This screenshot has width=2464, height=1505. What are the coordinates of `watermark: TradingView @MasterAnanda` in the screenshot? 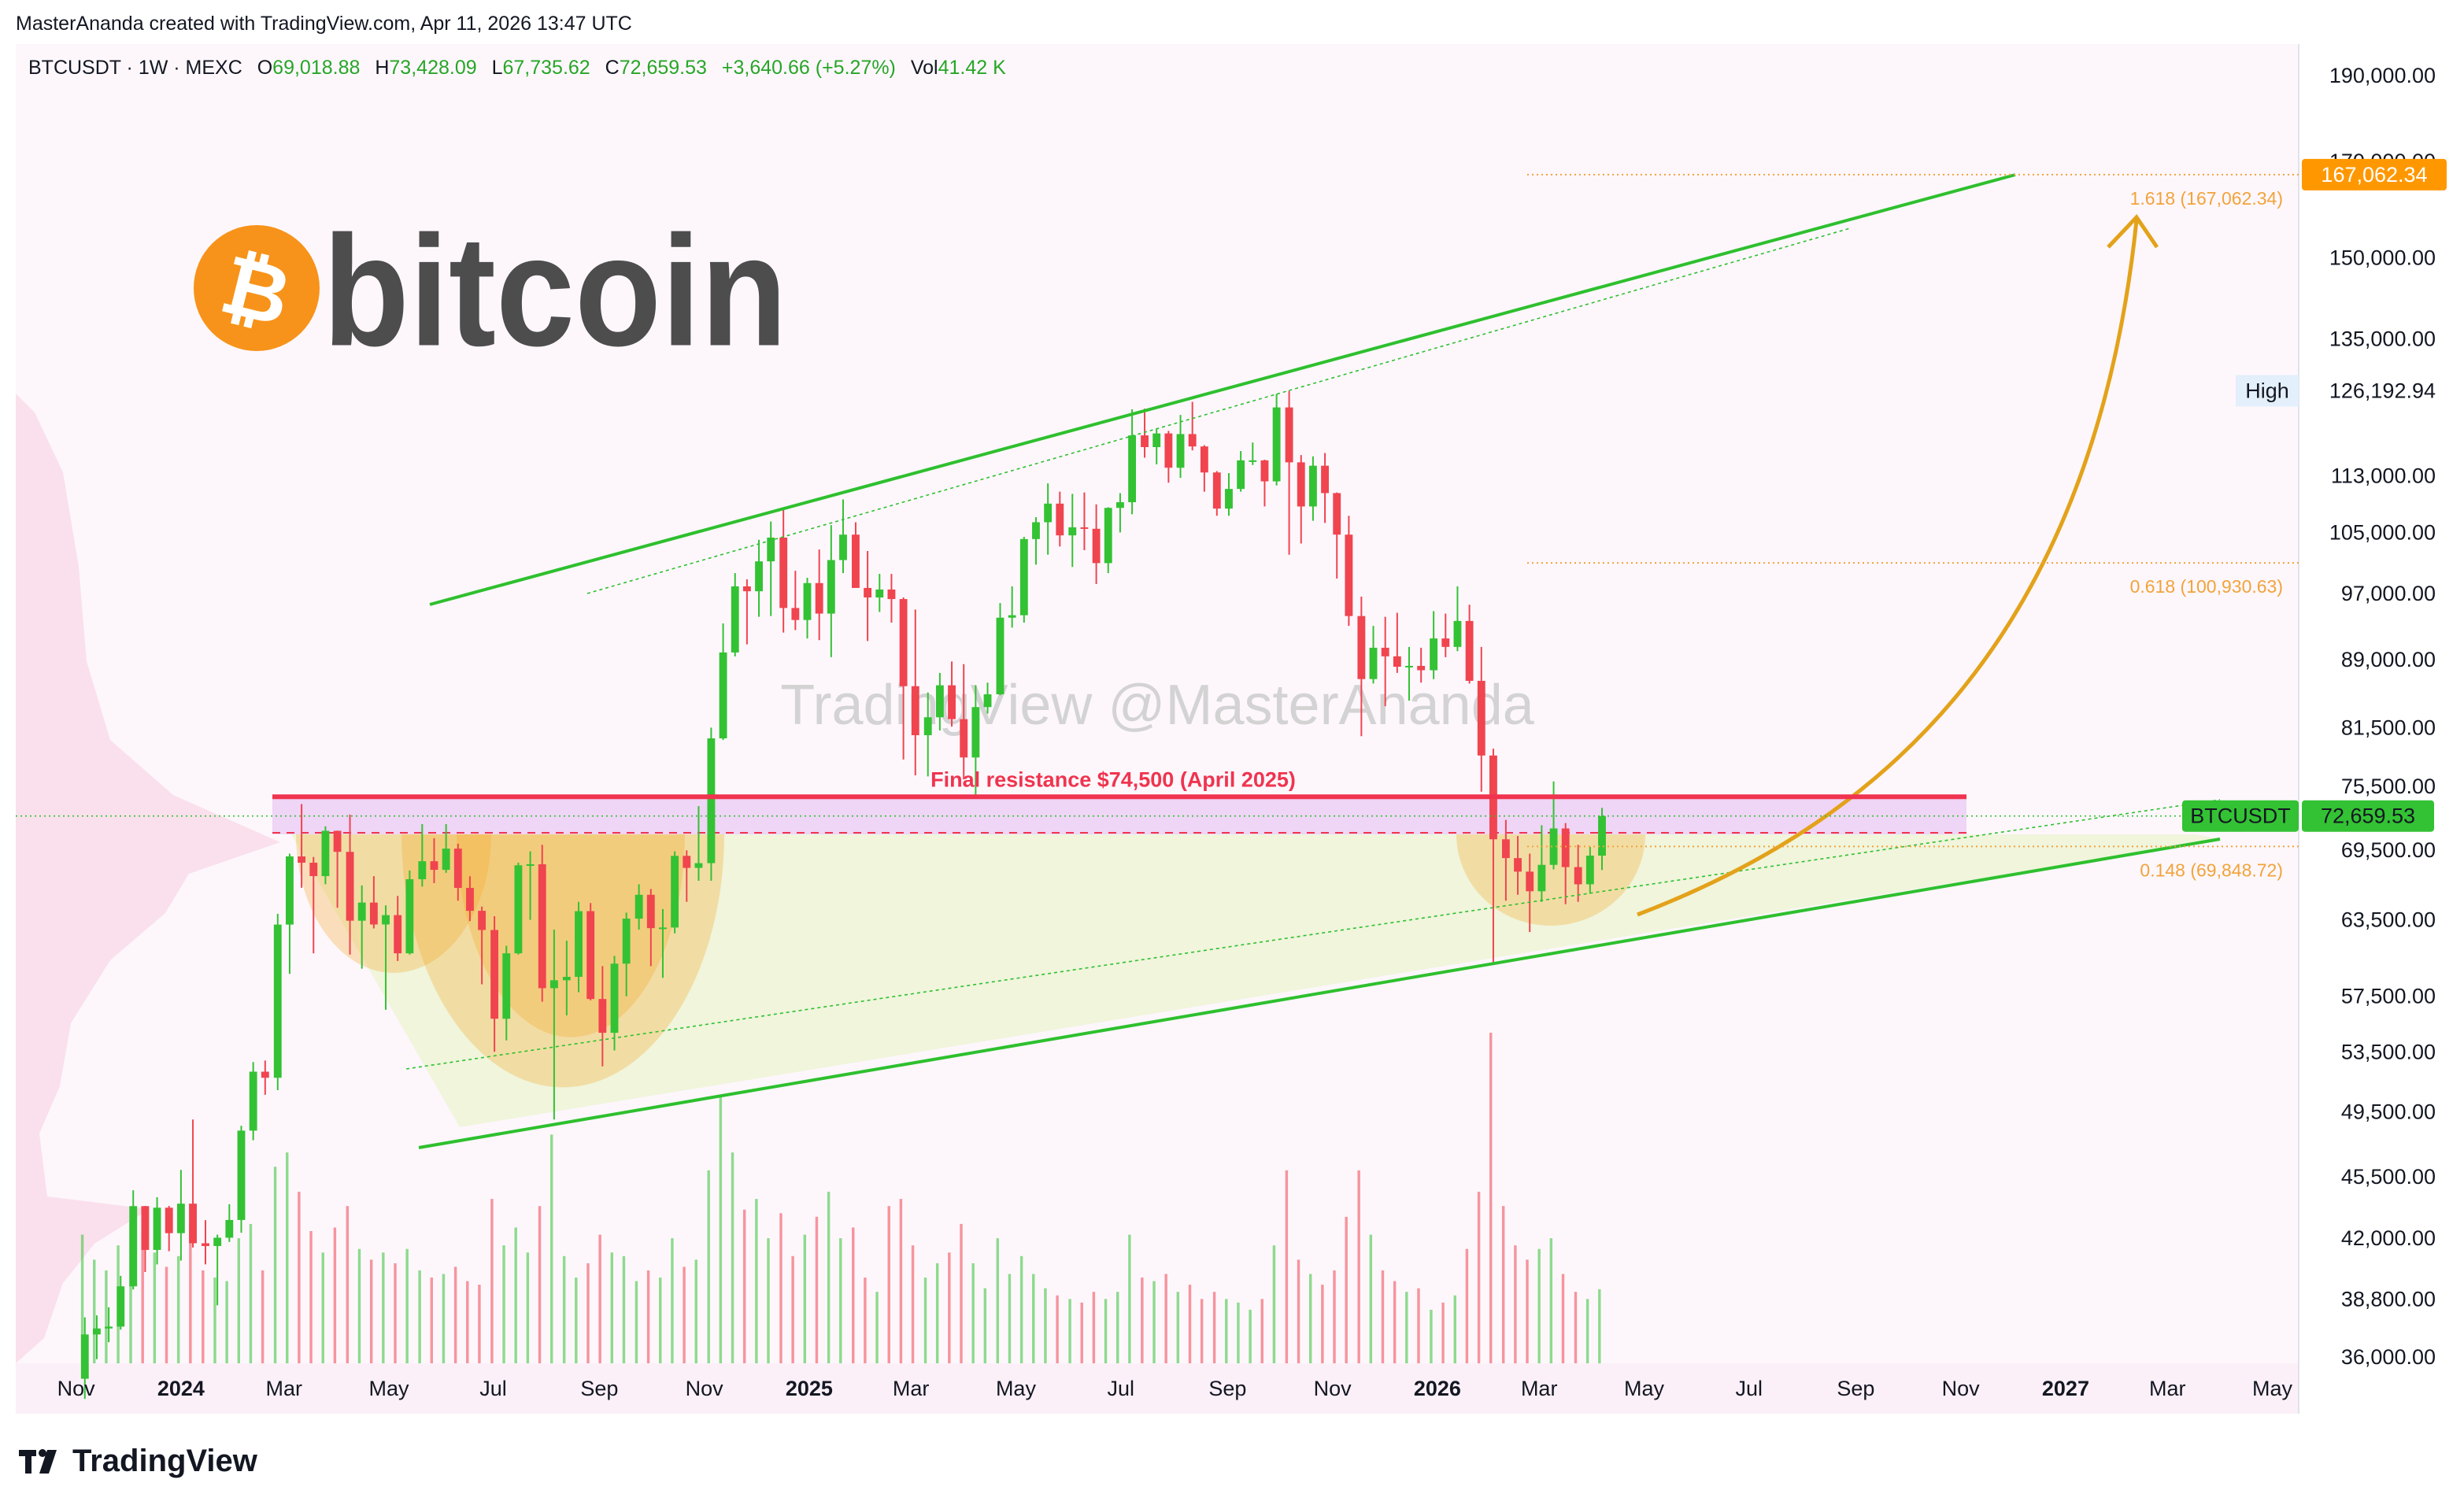 It's located at (1157, 706).